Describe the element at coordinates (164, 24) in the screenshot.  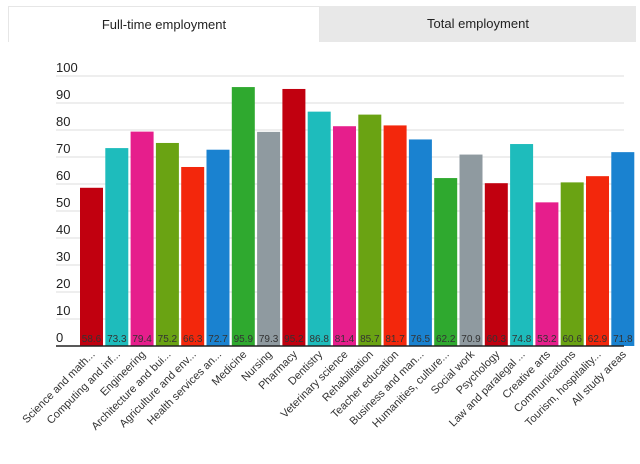
I see `tab-full-time-employment: Full-time employment` at that location.